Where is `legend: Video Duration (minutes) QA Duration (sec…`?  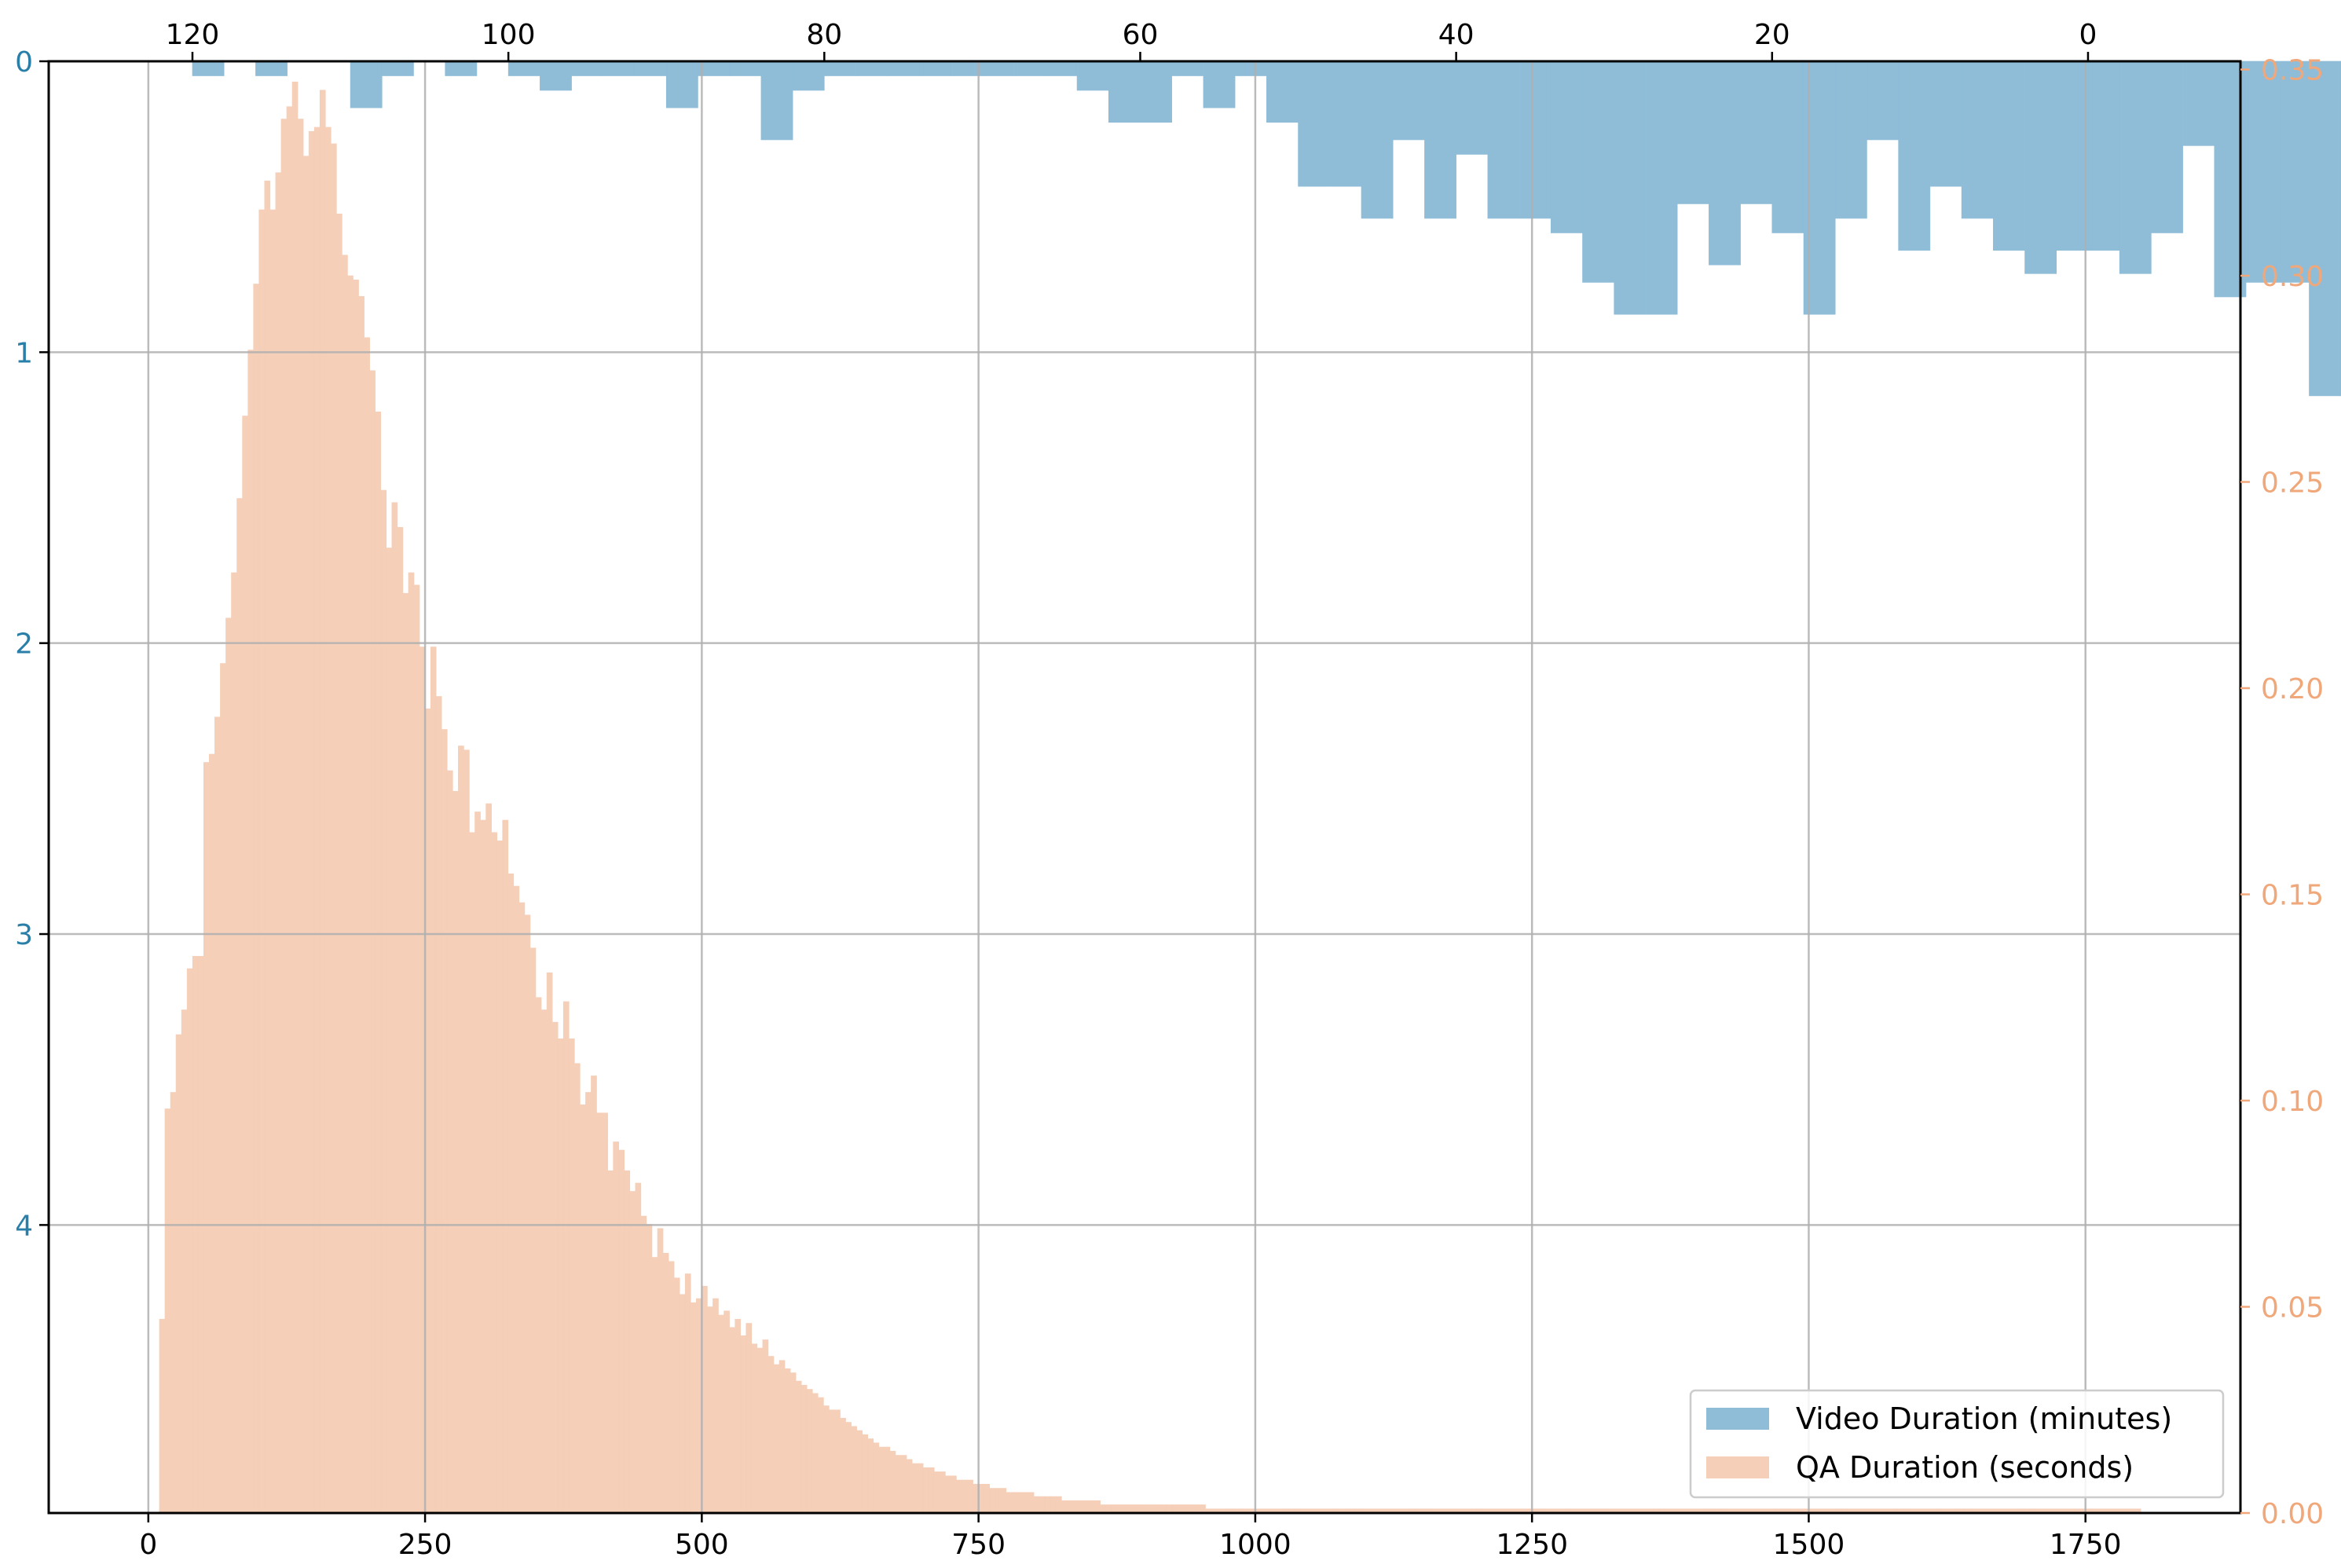 legend: Video Duration (minutes) QA Duration (sec… is located at coordinates (1957, 1444).